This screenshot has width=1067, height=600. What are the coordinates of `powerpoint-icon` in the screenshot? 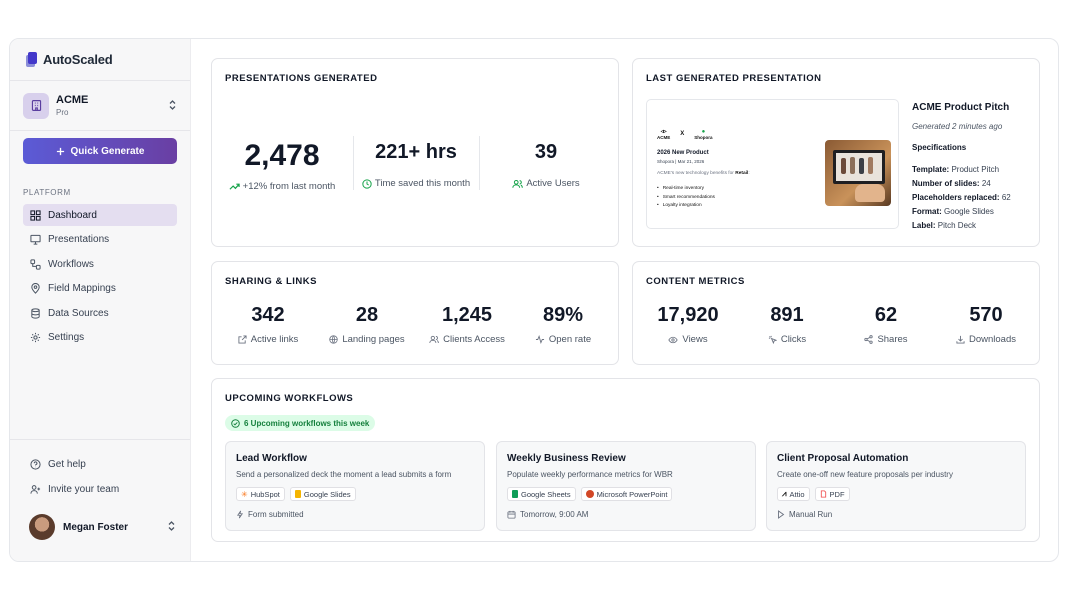 It's located at (589, 494).